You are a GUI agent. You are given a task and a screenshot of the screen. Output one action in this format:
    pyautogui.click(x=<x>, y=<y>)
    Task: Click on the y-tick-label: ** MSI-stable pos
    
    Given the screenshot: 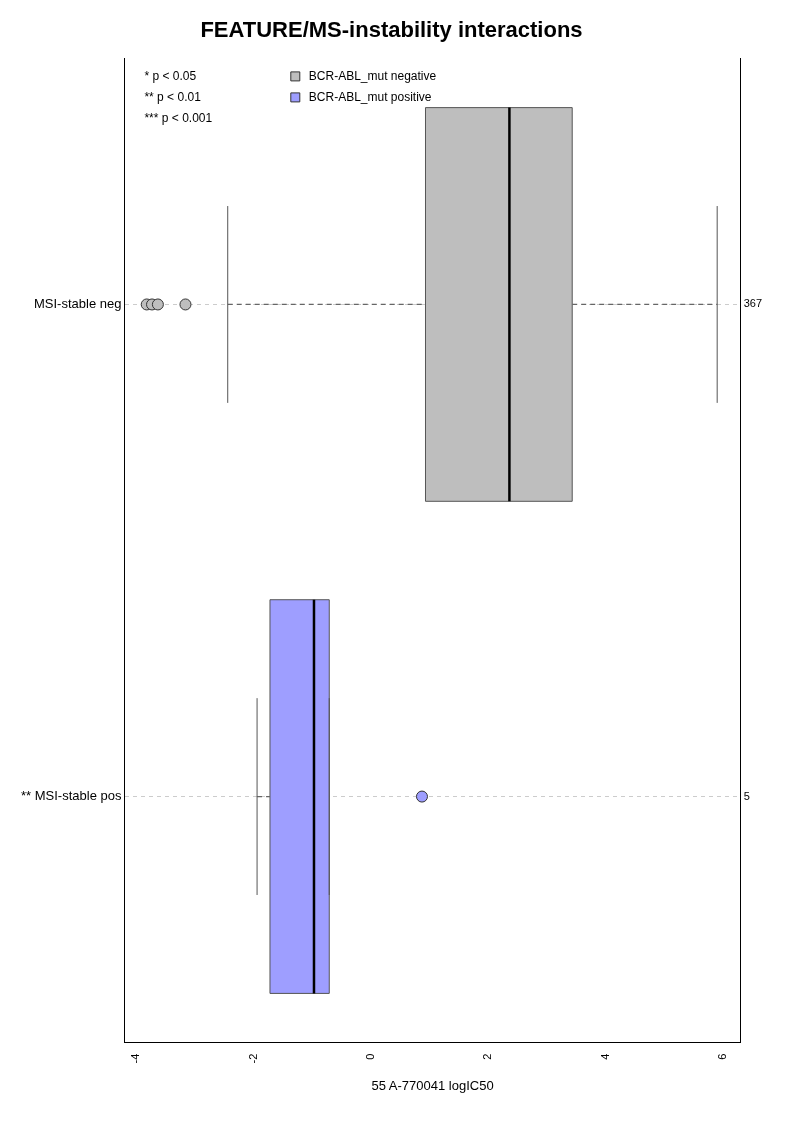 What is the action you would take?
    pyautogui.click(x=71, y=796)
    